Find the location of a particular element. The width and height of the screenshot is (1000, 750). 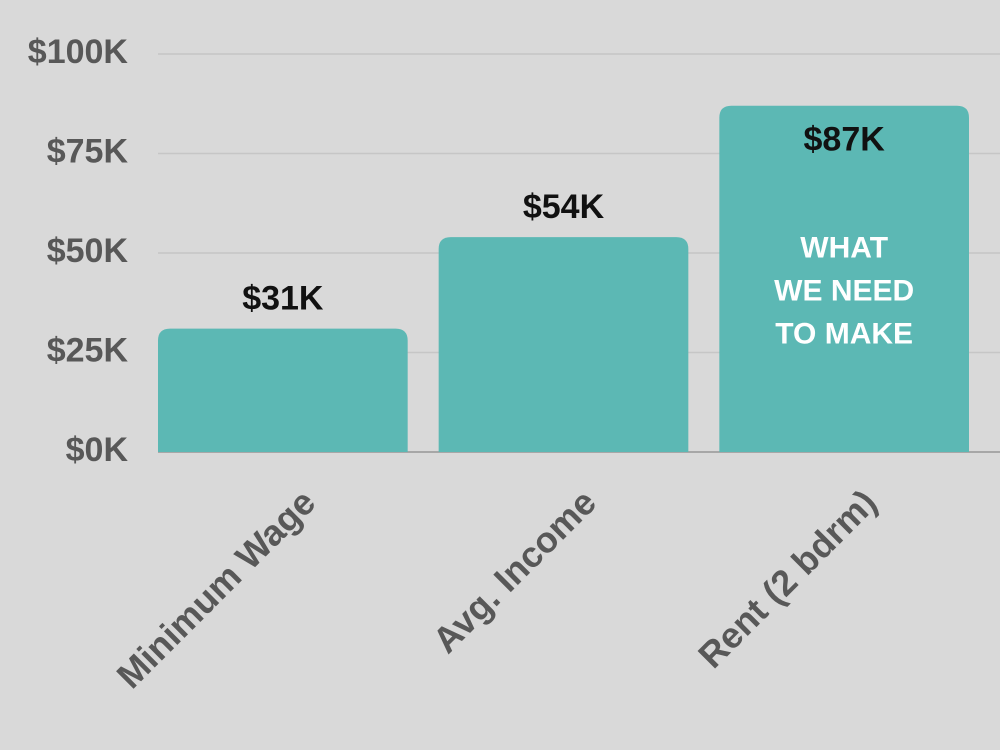

x-tick-label: Rent (2 bdrm) is located at coordinates (787, 578).